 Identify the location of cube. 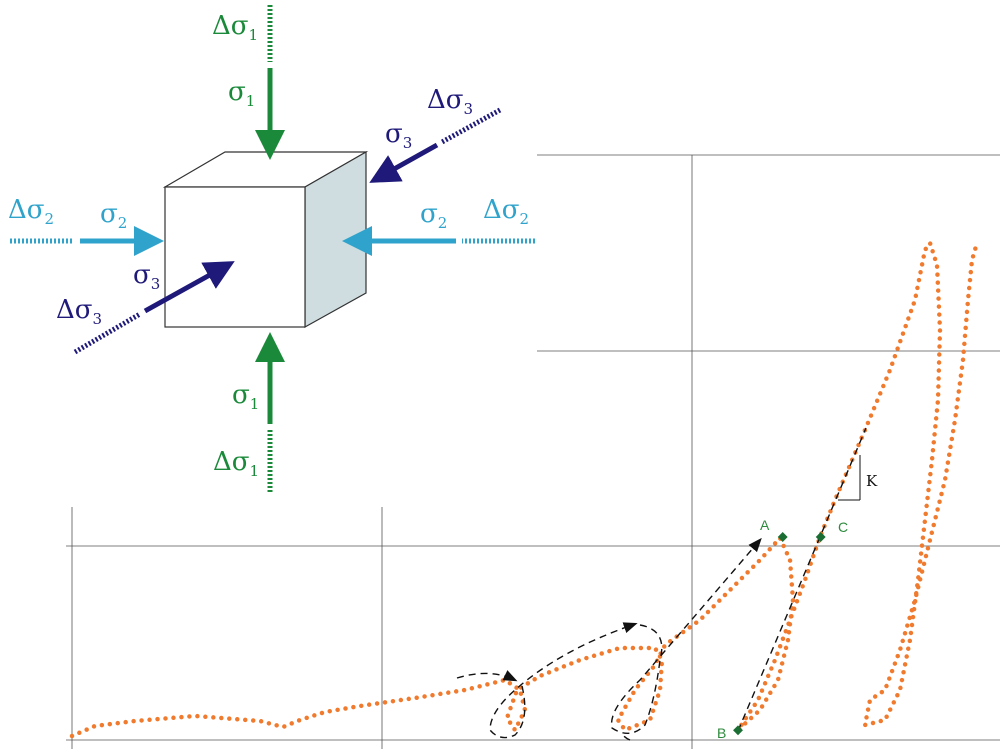
(265, 239).